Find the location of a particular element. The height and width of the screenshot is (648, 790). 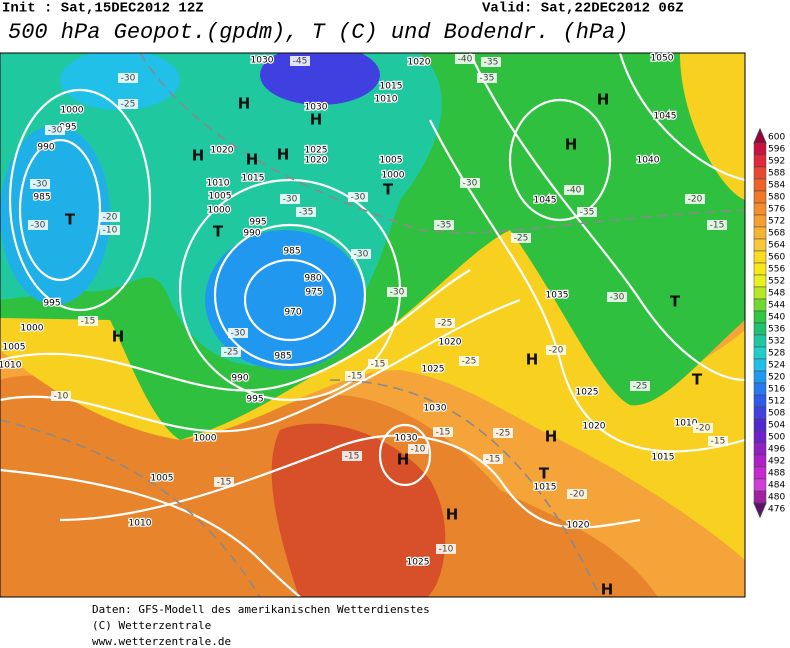

colorbar-label: 576 is located at coordinates (776, 210).